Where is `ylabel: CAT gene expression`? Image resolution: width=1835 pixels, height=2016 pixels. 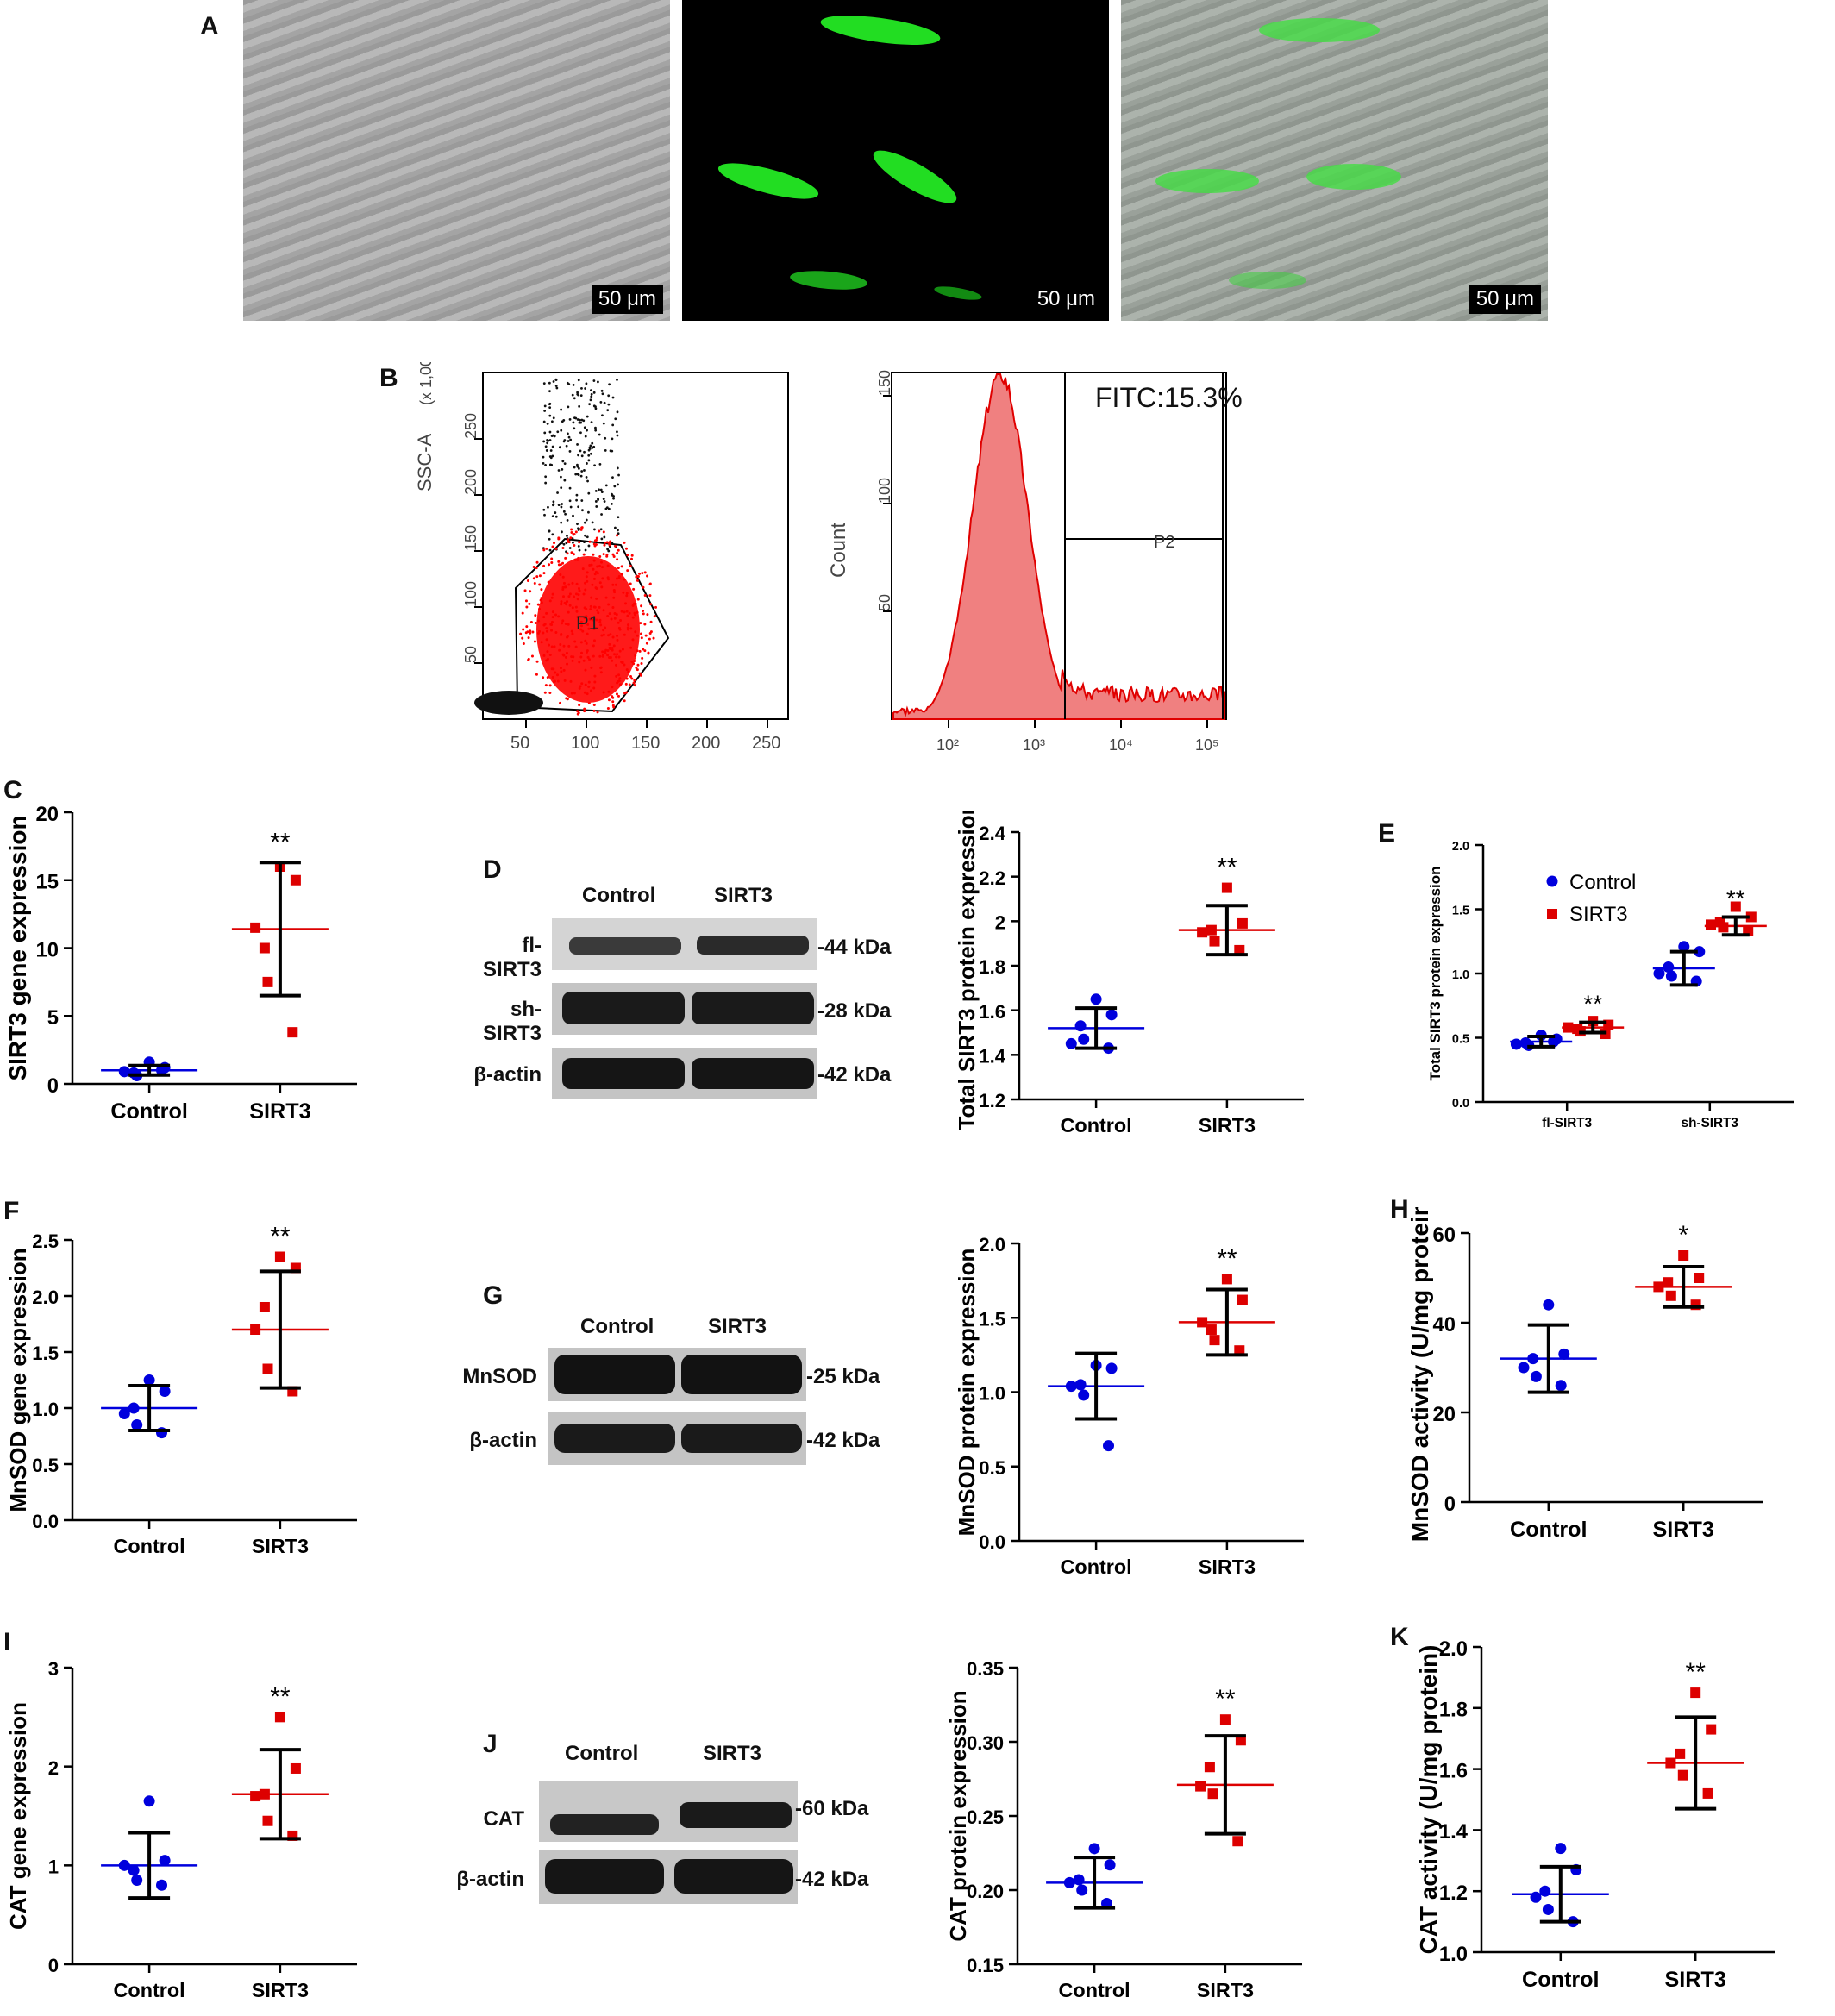 ylabel: CAT gene expression is located at coordinates (18, 1816).